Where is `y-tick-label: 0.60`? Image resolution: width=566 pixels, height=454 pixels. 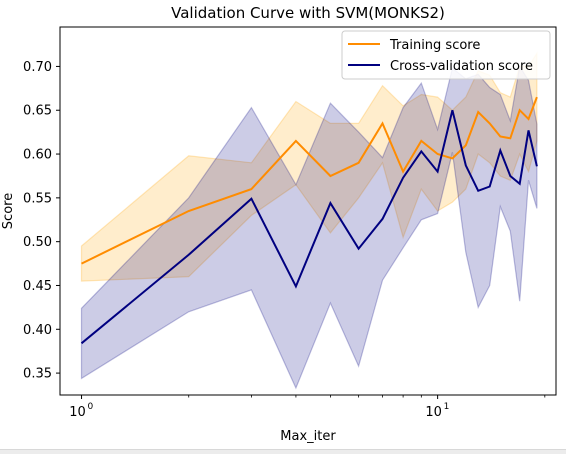 y-tick-label: 0.60 is located at coordinates (37, 155).